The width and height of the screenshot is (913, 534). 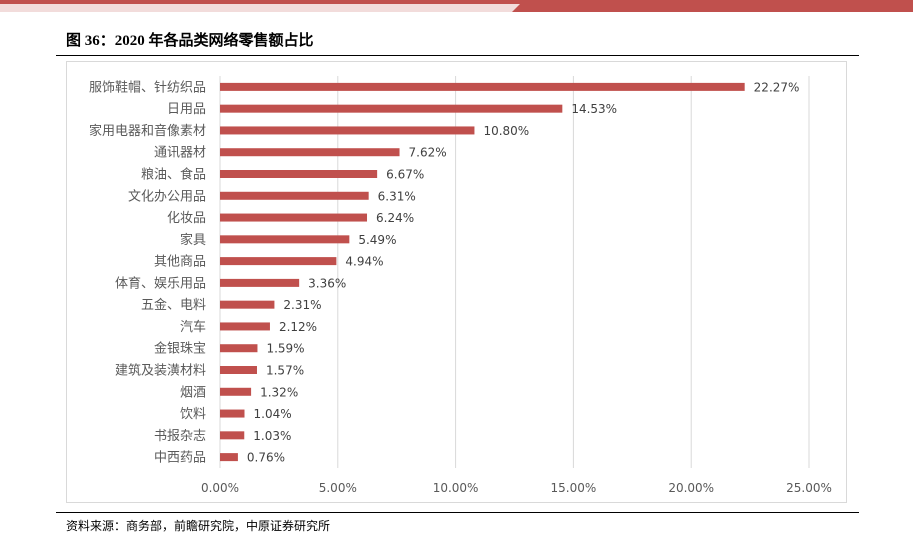 I want to click on category-label-3: 通讯器材, so click(x=180, y=153).